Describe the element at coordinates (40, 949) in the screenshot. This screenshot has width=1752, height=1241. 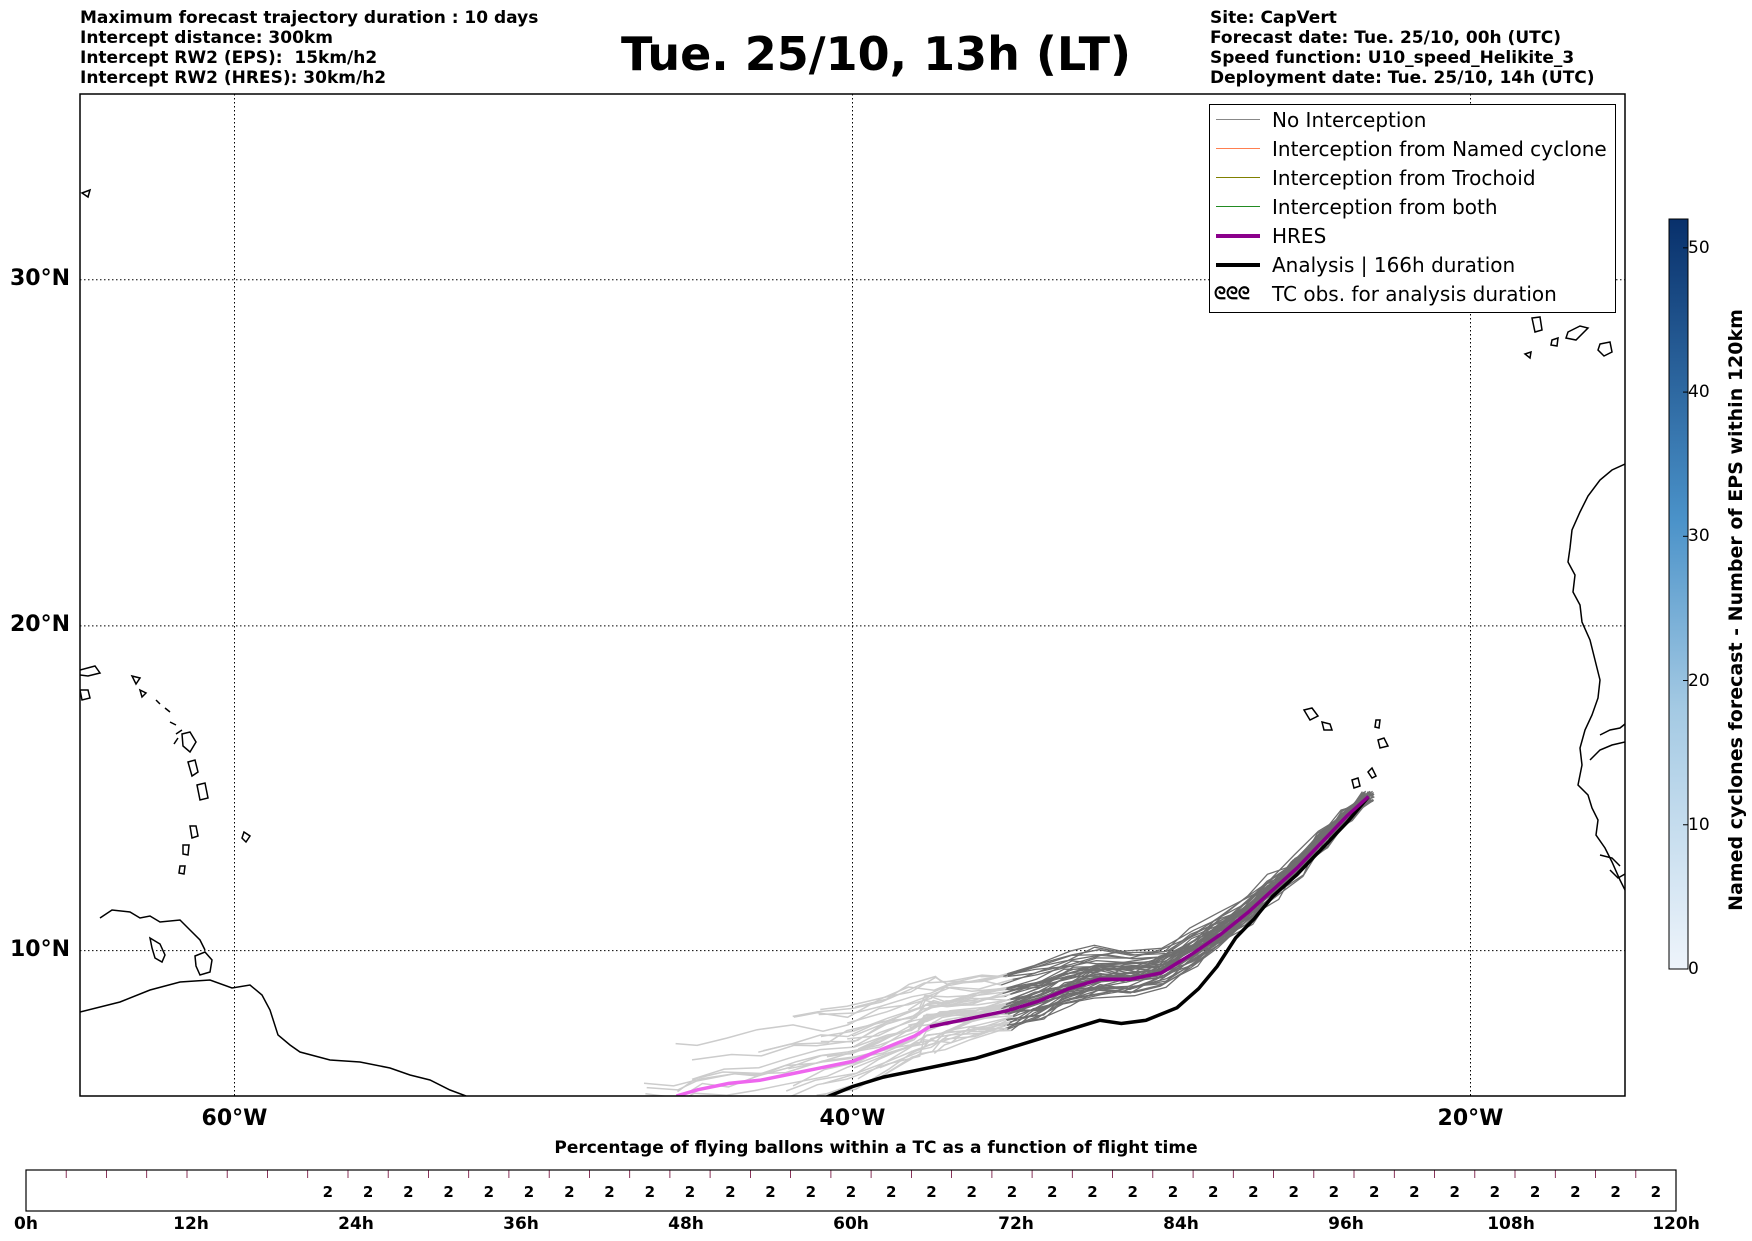
I see `lat-tick-label: 10°N` at that location.